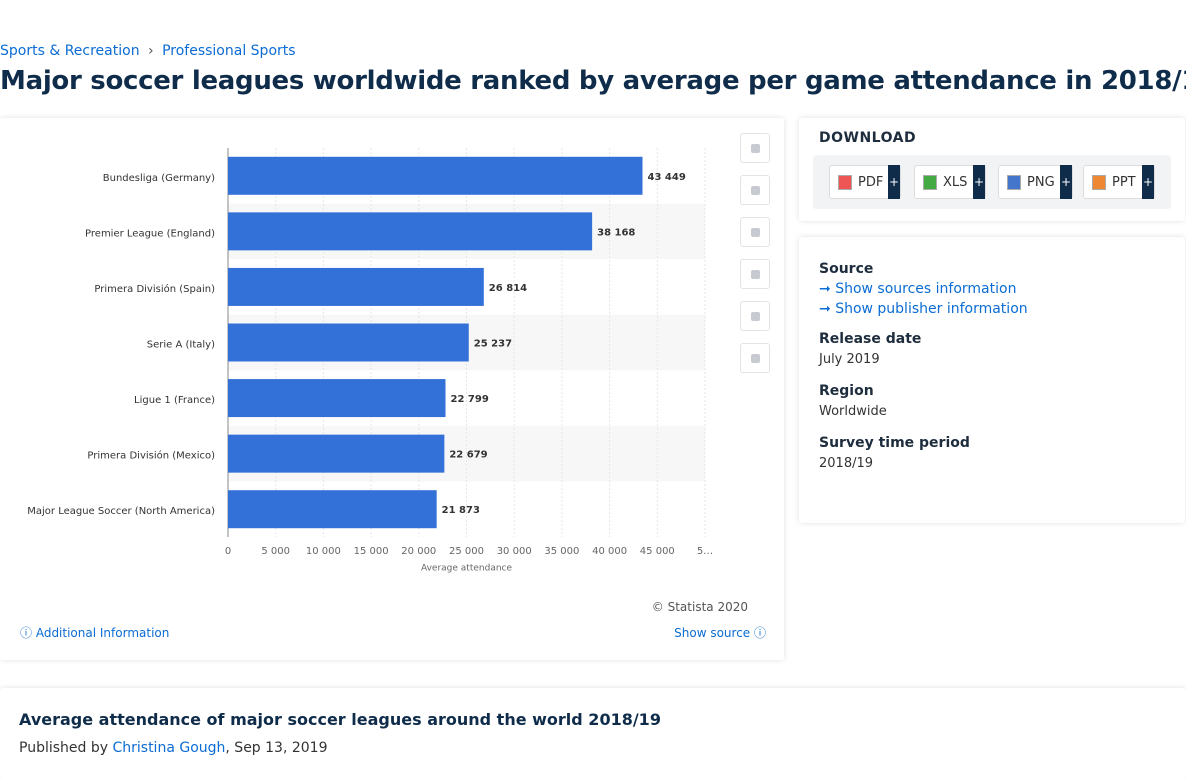 The height and width of the screenshot is (778, 1186). I want to click on download-button: XLS +, so click(950, 182).